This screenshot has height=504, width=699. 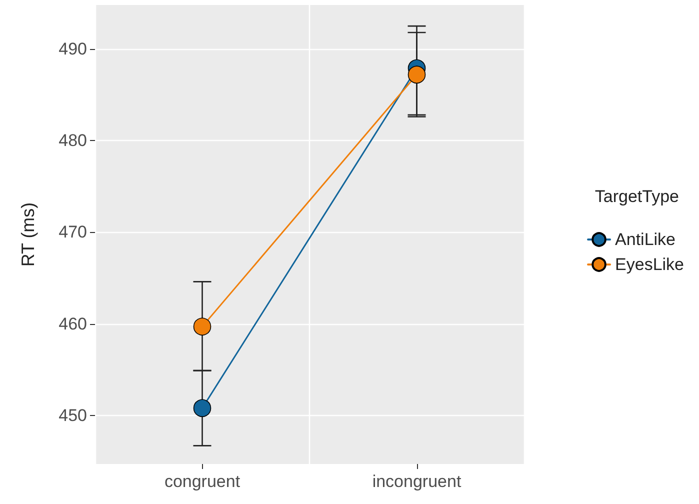 I want to click on legend-label: AntiLike, so click(x=645, y=239).